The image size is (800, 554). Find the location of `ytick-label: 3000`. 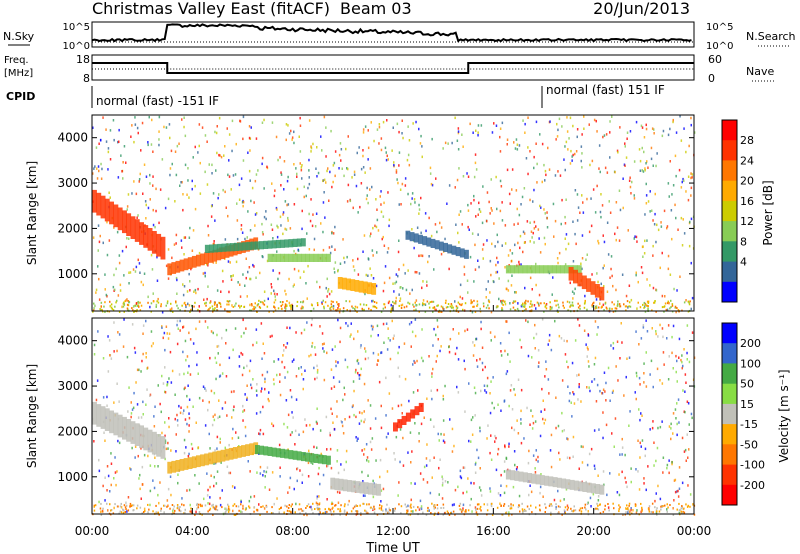

ytick-label: 3000 is located at coordinates (72, 386).